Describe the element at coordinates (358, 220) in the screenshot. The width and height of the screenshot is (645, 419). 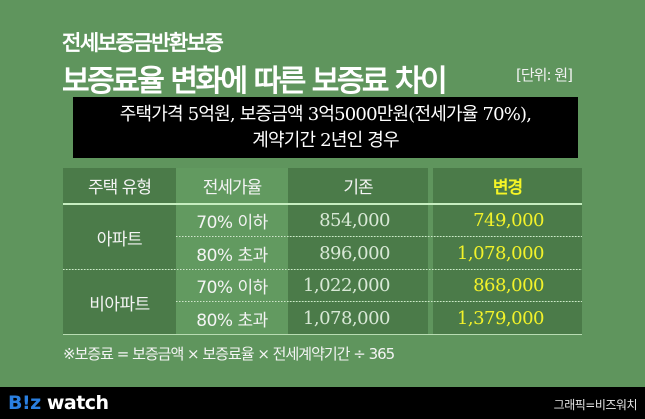
I see `before-fee-cell: 854,000` at that location.